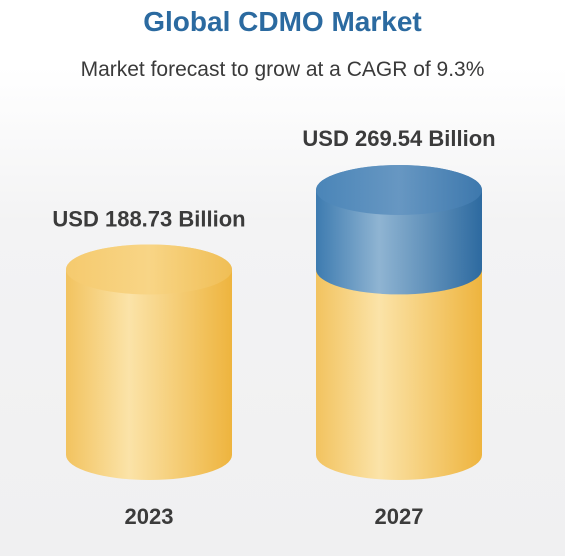  Describe the element at coordinates (282, 21) in the screenshot. I see `chart-title: Global CDMO Market` at that location.